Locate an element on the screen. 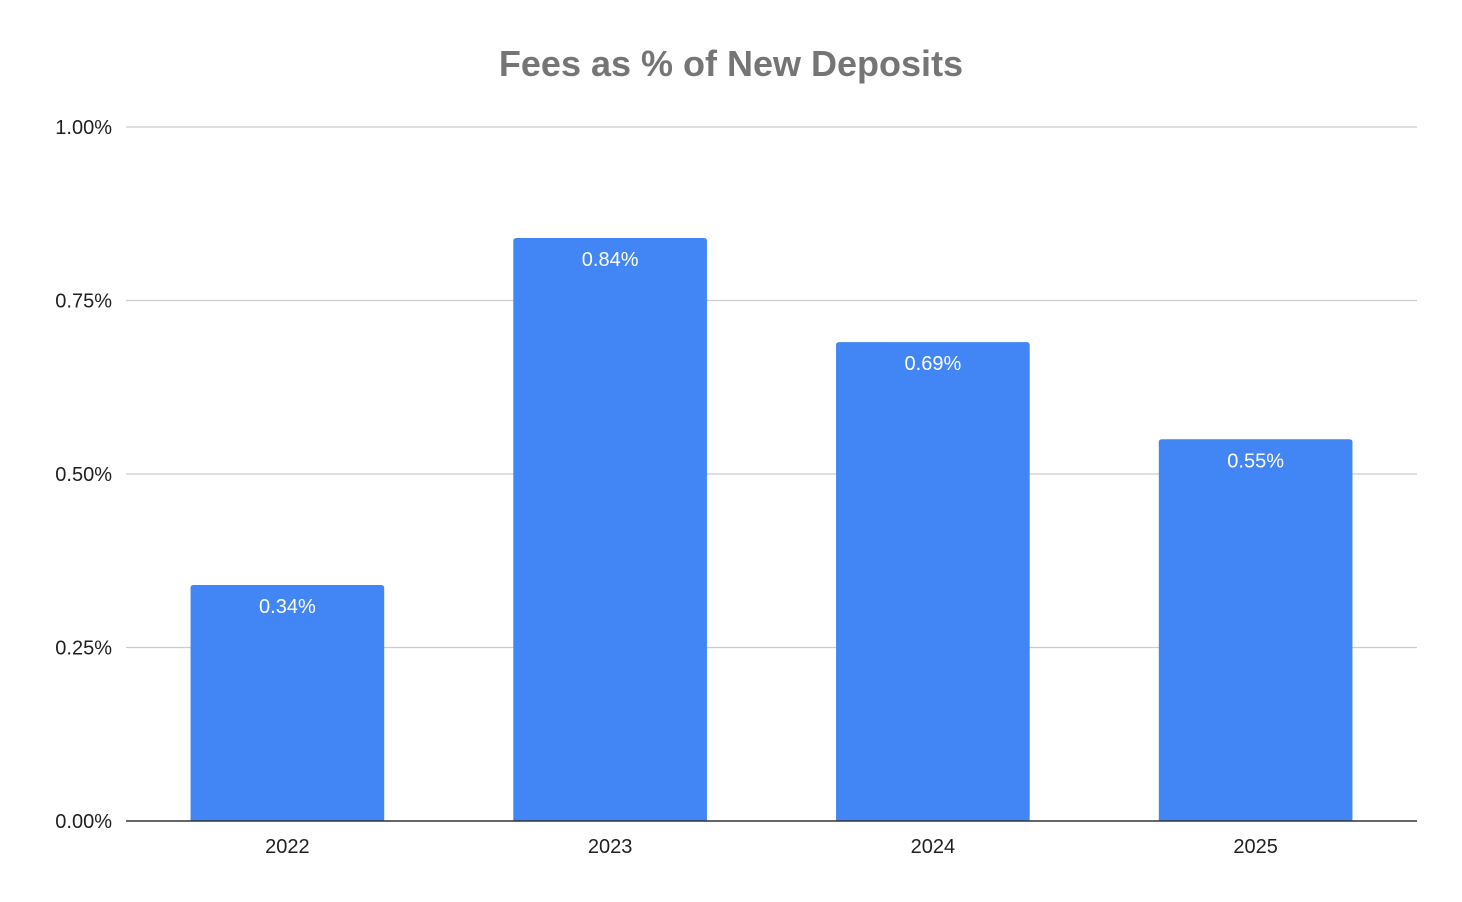  y-tick-label: 0.50% is located at coordinates (83, 475).